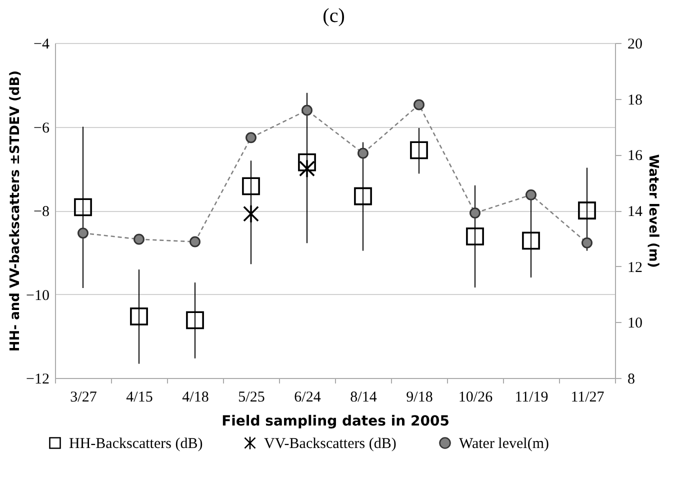 The width and height of the screenshot is (697, 482). Describe the element at coordinates (364, 398) in the screenshot. I see `x-tick-label: 8/14` at that location.